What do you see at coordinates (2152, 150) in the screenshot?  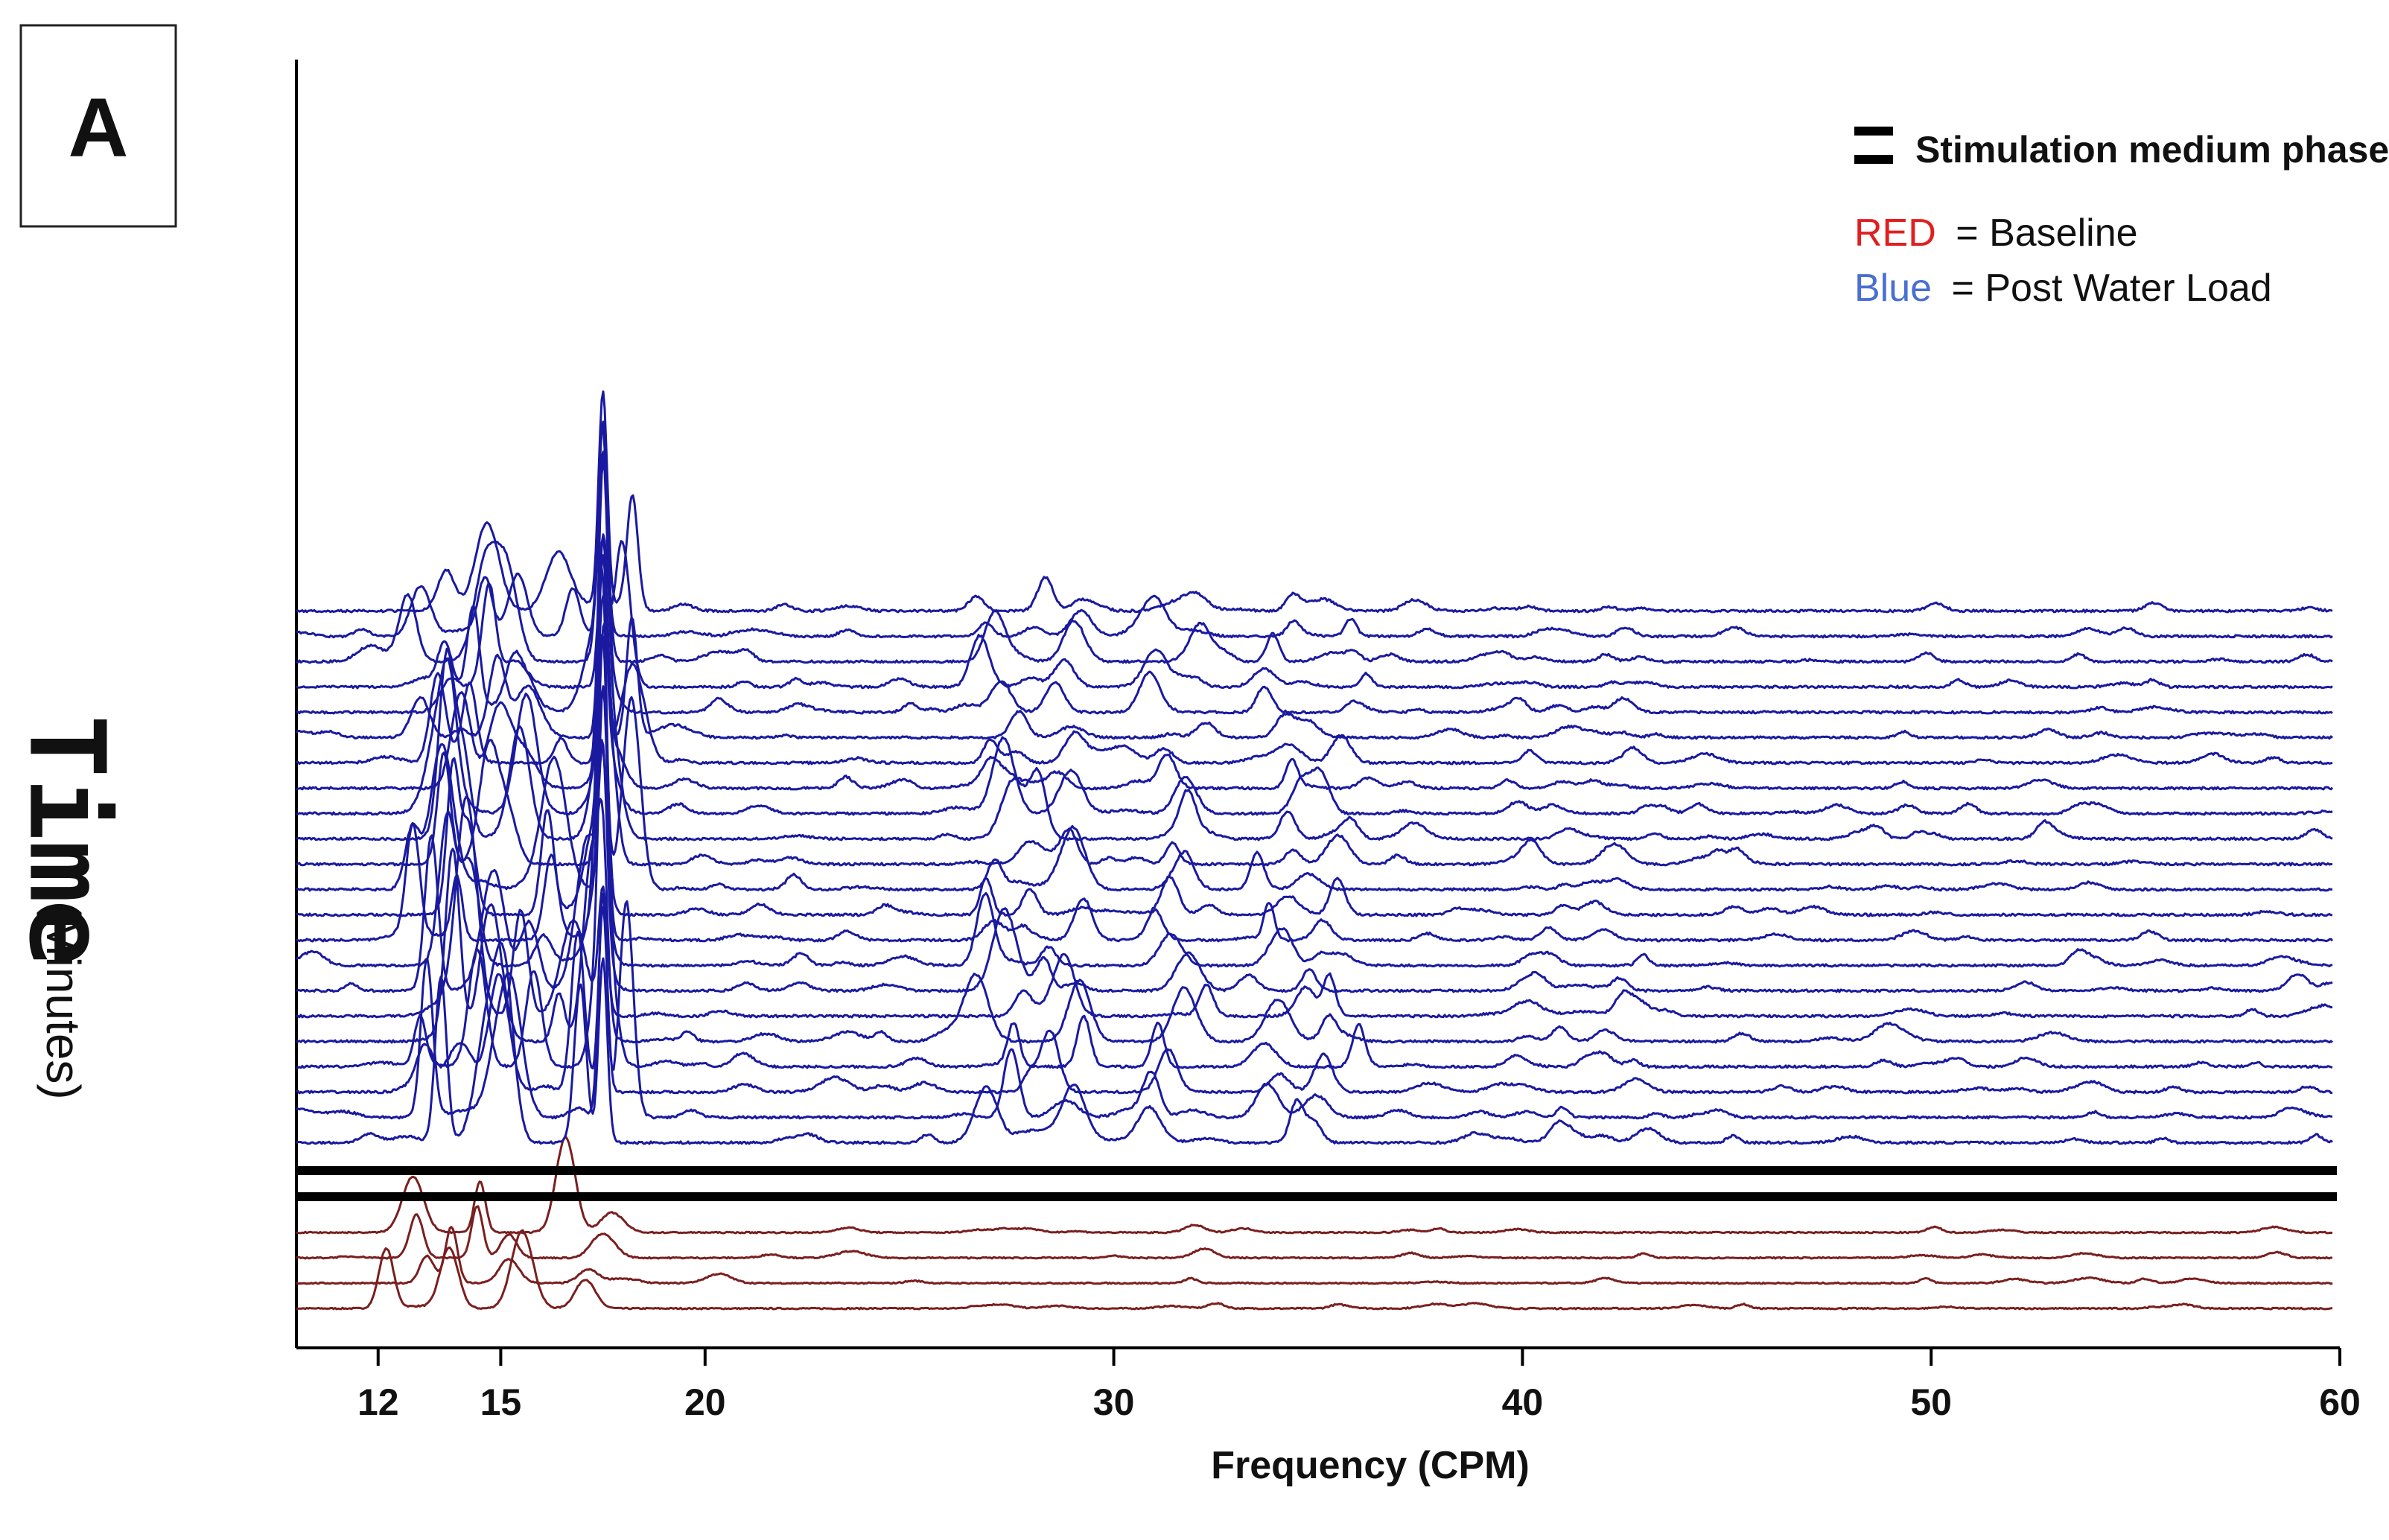 I see `legend-phase-label: Stimulation medium phase` at bounding box center [2152, 150].